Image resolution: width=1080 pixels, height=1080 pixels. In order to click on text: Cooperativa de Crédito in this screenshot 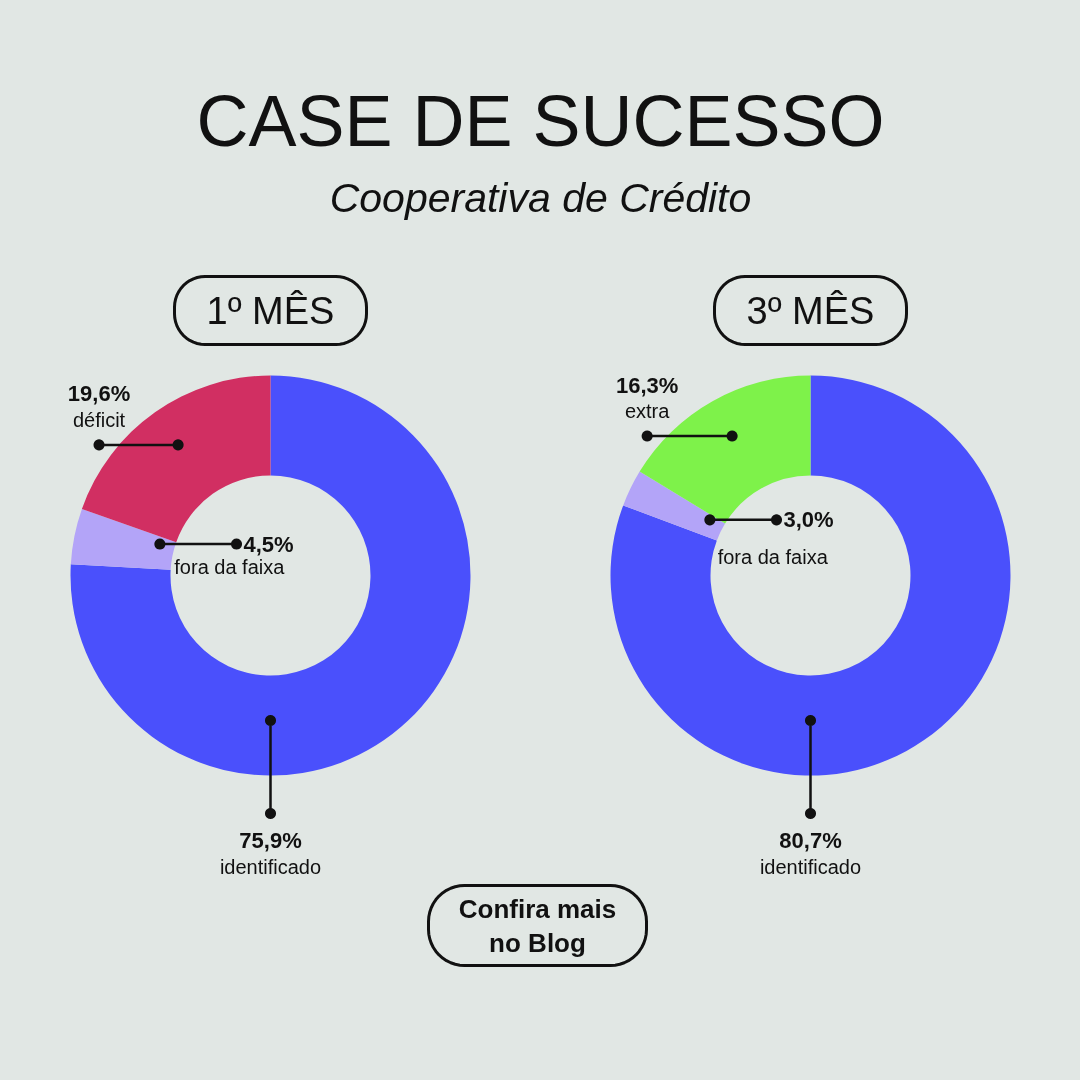, I will do `click(540, 197)`.